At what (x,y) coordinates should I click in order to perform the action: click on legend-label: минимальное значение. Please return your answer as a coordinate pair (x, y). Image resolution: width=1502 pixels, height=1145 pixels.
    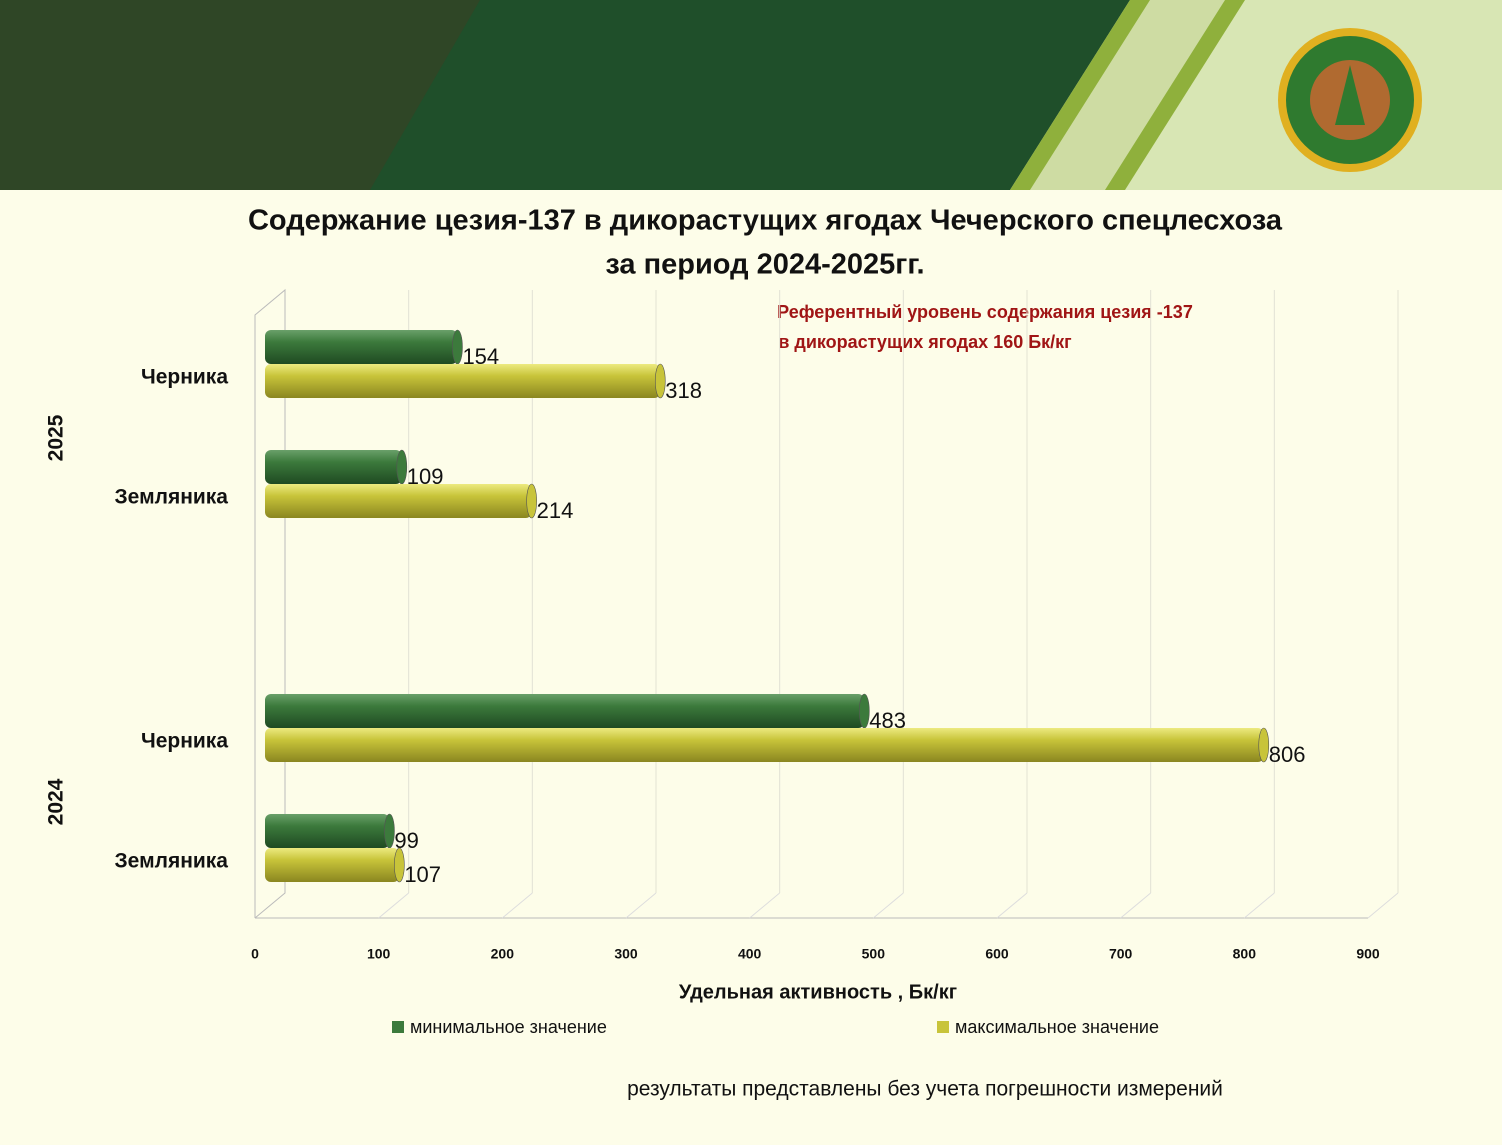
    Looking at the image, I should click on (508, 1027).